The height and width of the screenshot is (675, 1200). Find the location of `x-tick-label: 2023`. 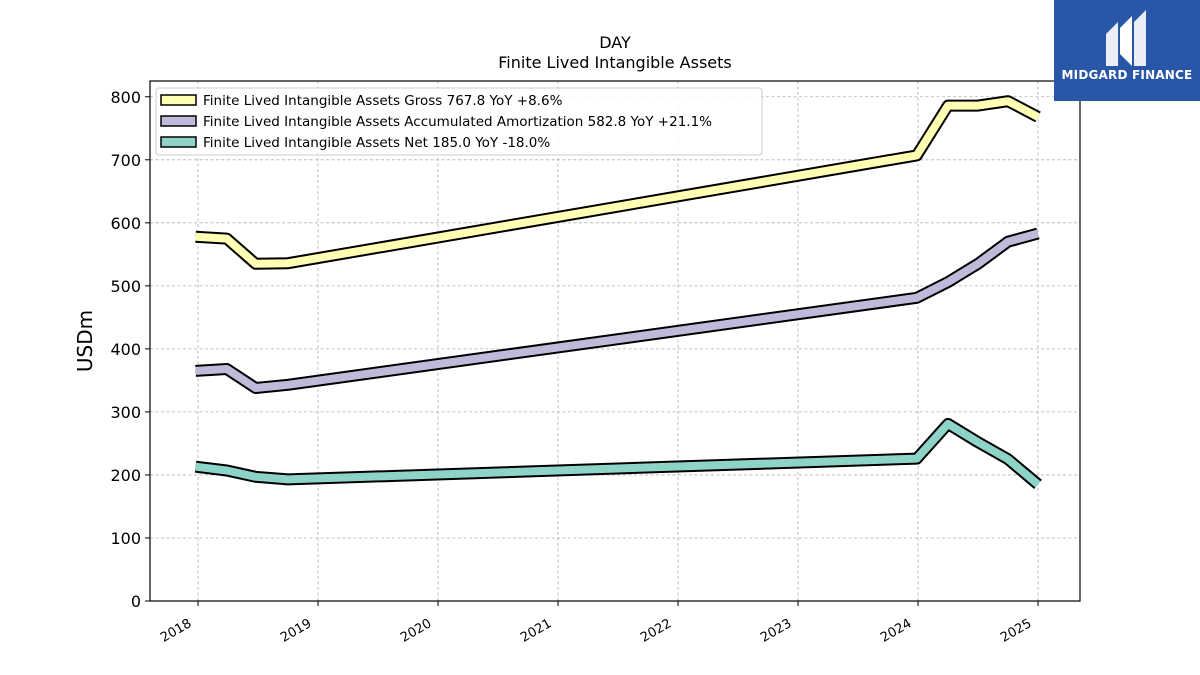

x-tick-label: 2023 is located at coordinates (776, 631).